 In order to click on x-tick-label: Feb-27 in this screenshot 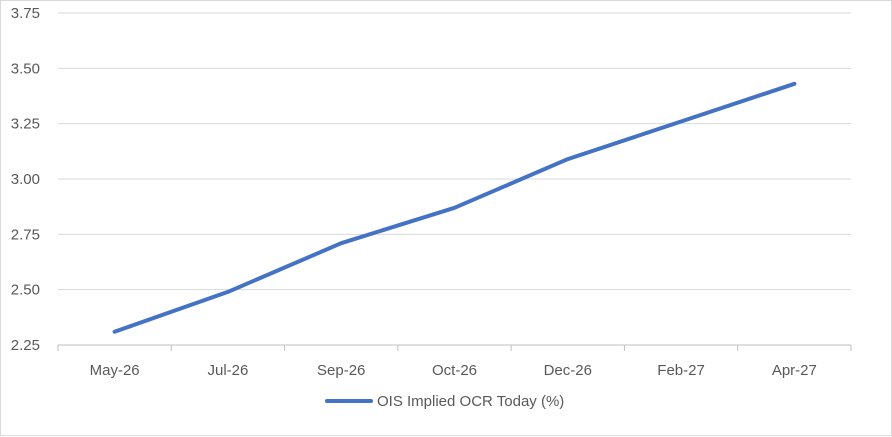, I will do `click(681, 370)`.